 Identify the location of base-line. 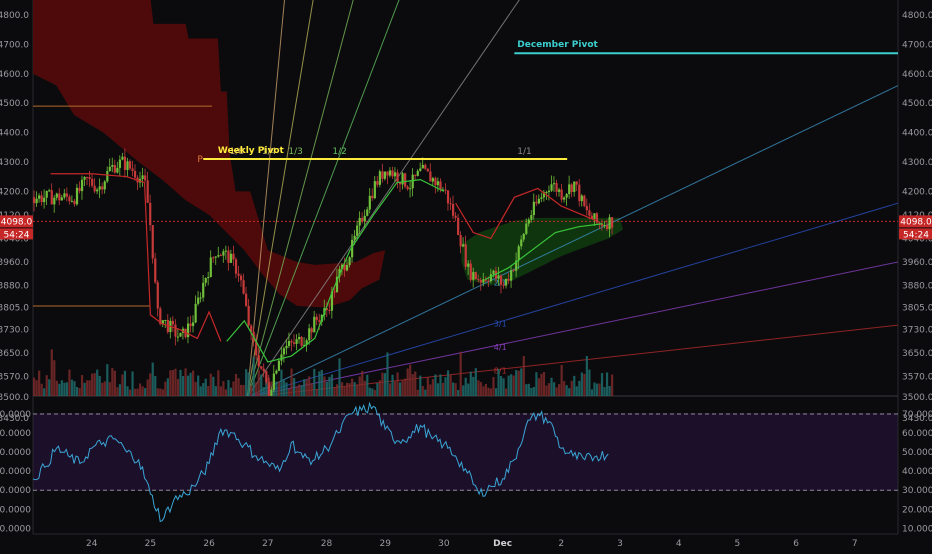
(526, 213).